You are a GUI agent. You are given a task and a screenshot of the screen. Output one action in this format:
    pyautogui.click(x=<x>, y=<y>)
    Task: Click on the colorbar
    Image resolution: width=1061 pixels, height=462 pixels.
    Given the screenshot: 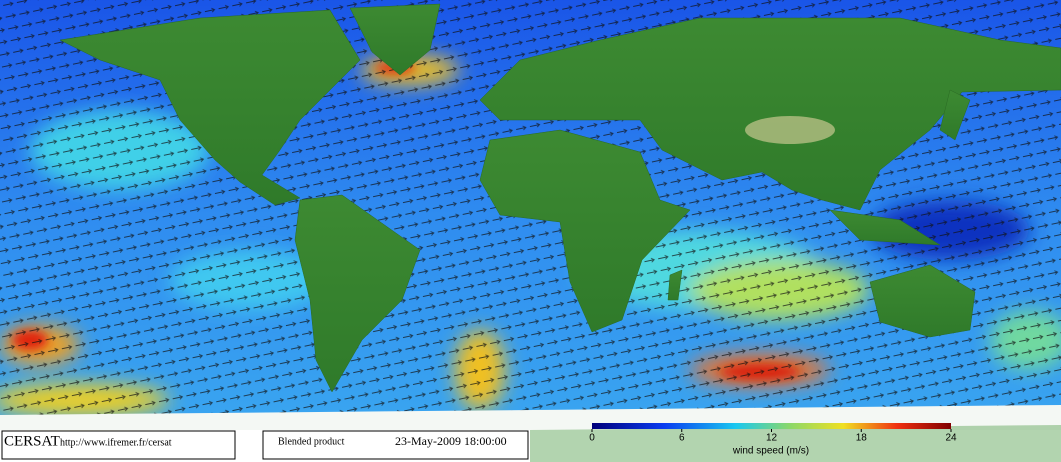 What is the action you would take?
    pyautogui.click(x=771, y=426)
    